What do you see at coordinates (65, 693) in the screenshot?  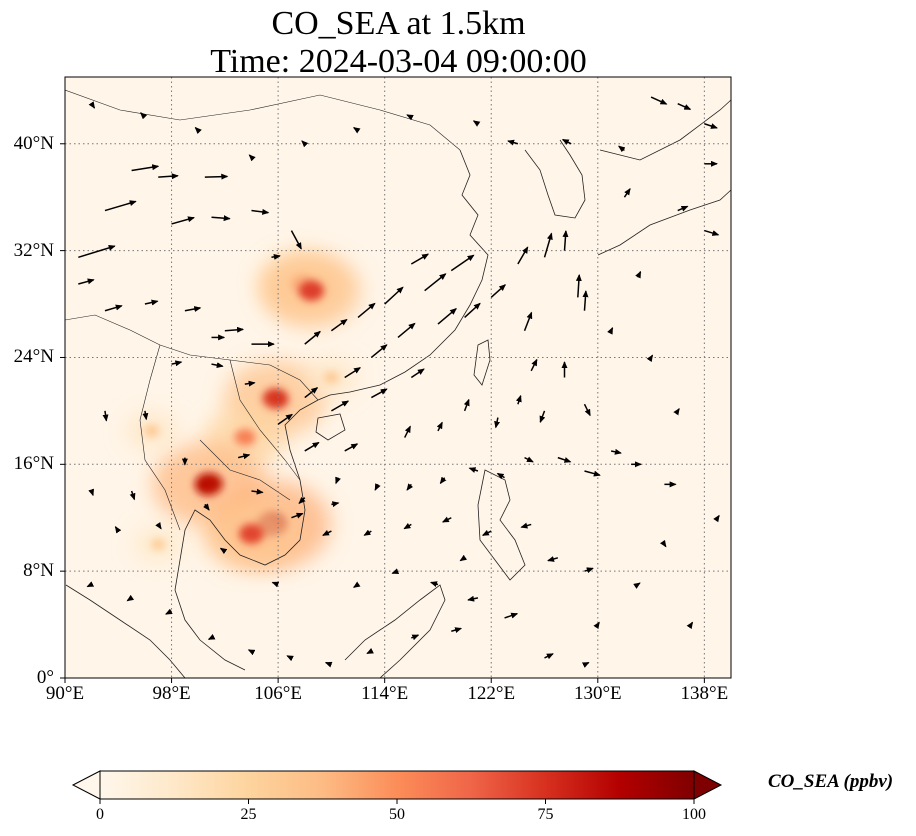 I see `lon-tick-label: 90°E` at bounding box center [65, 693].